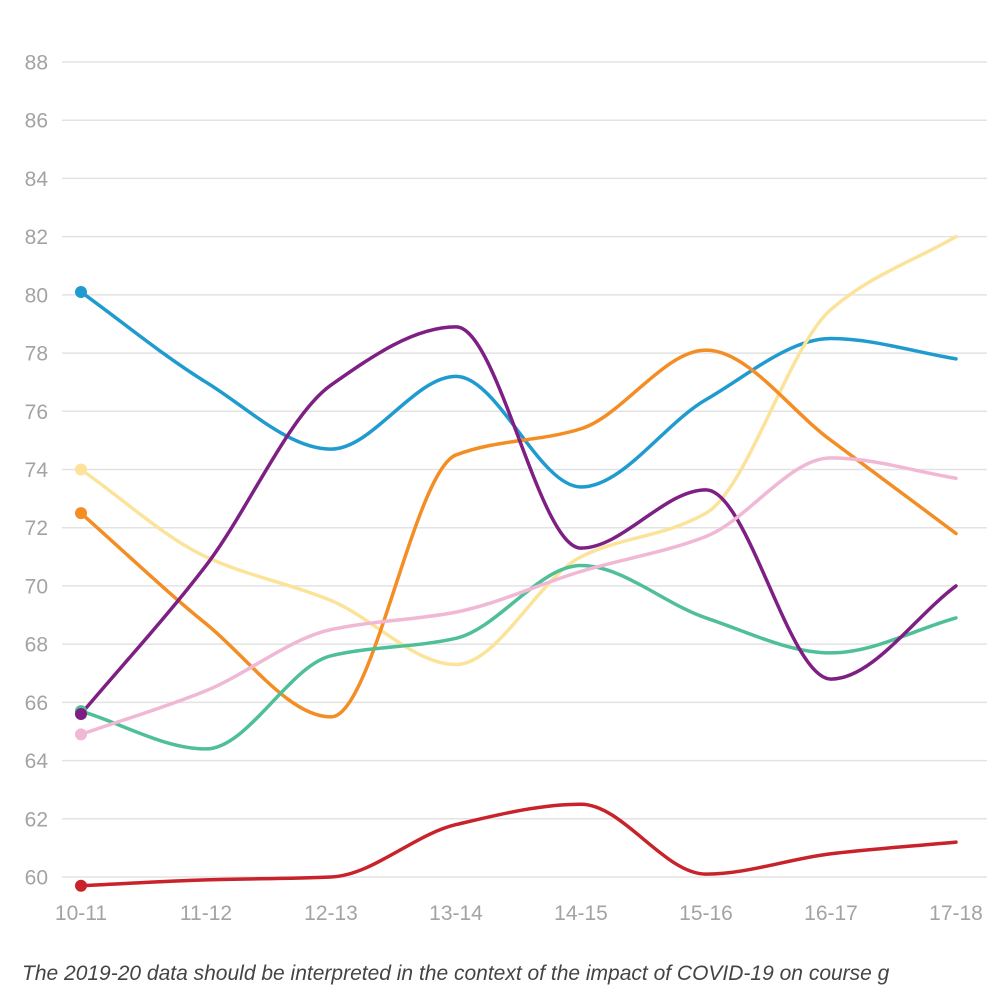 The image size is (987, 997). Describe the element at coordinates (81, 588) in the screenshot. I see `series-start-markers` at that location.